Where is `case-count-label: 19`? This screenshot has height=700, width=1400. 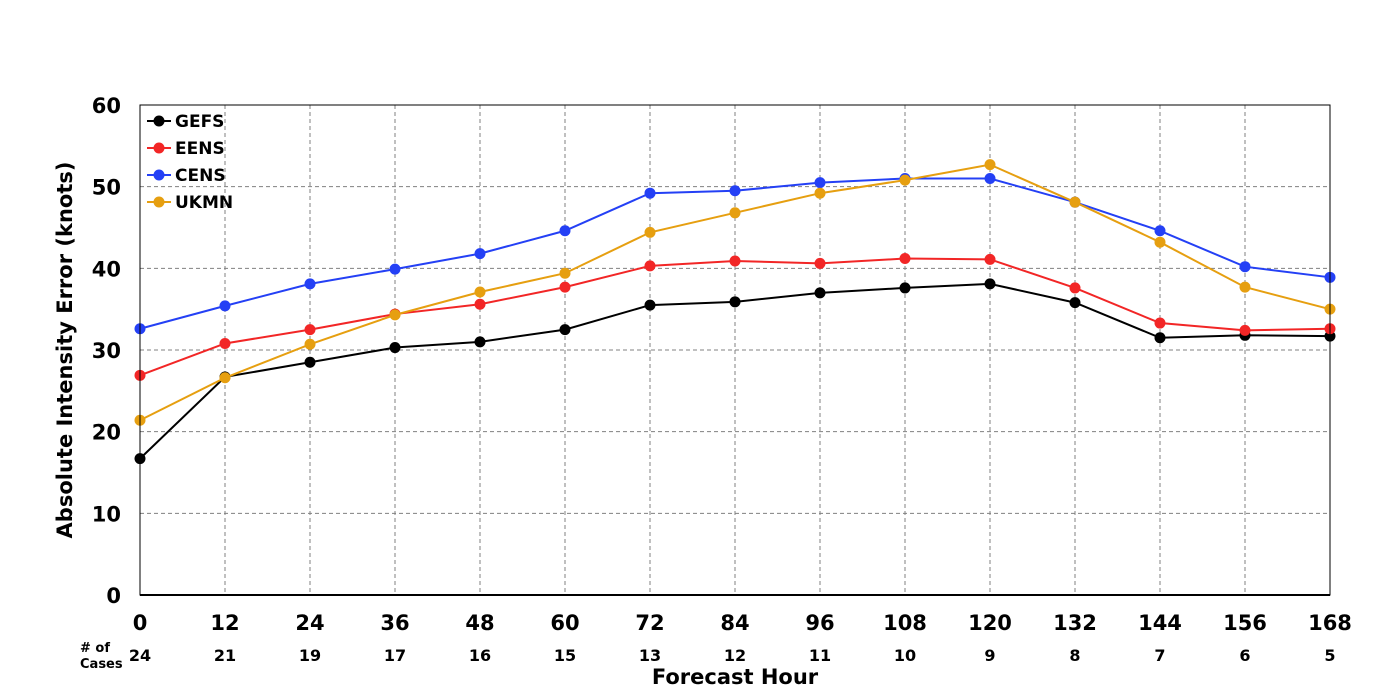
case-count-label: 19 is located at coordinates (310, 655).